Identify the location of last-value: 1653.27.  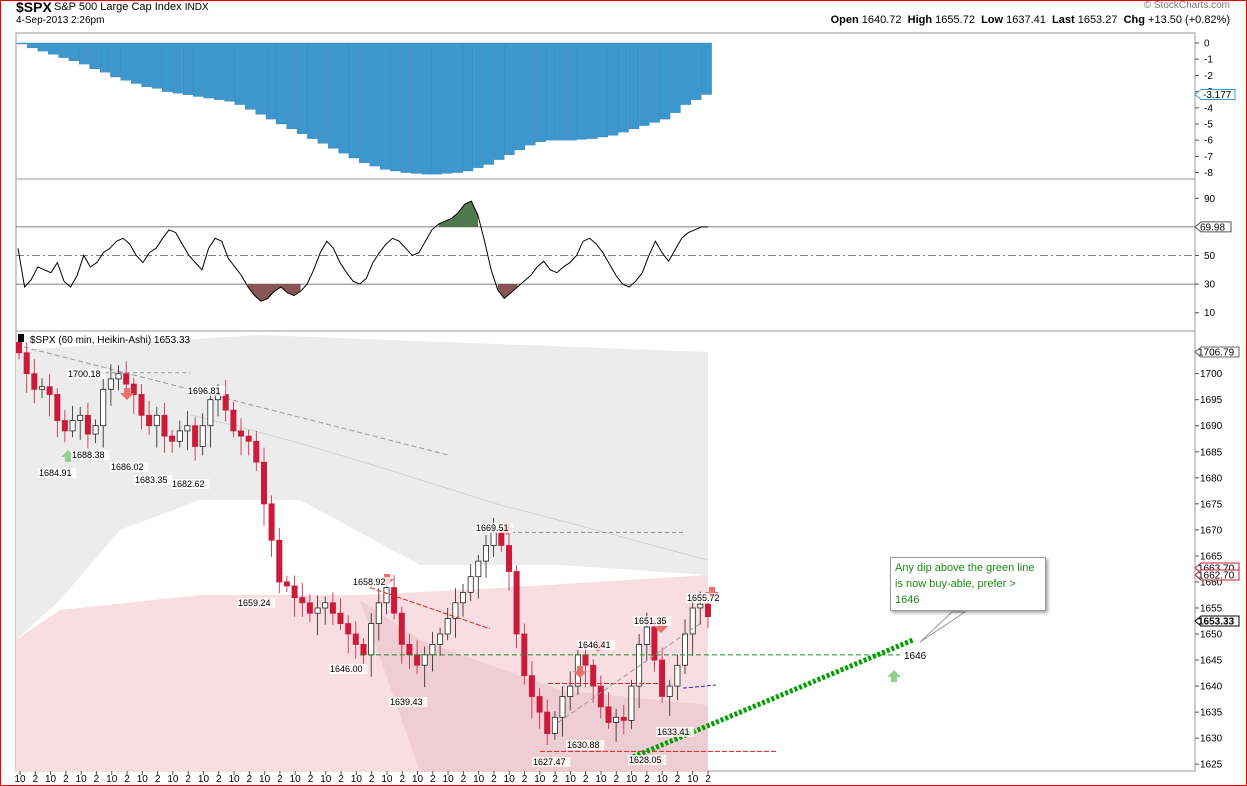
(1097, 20).